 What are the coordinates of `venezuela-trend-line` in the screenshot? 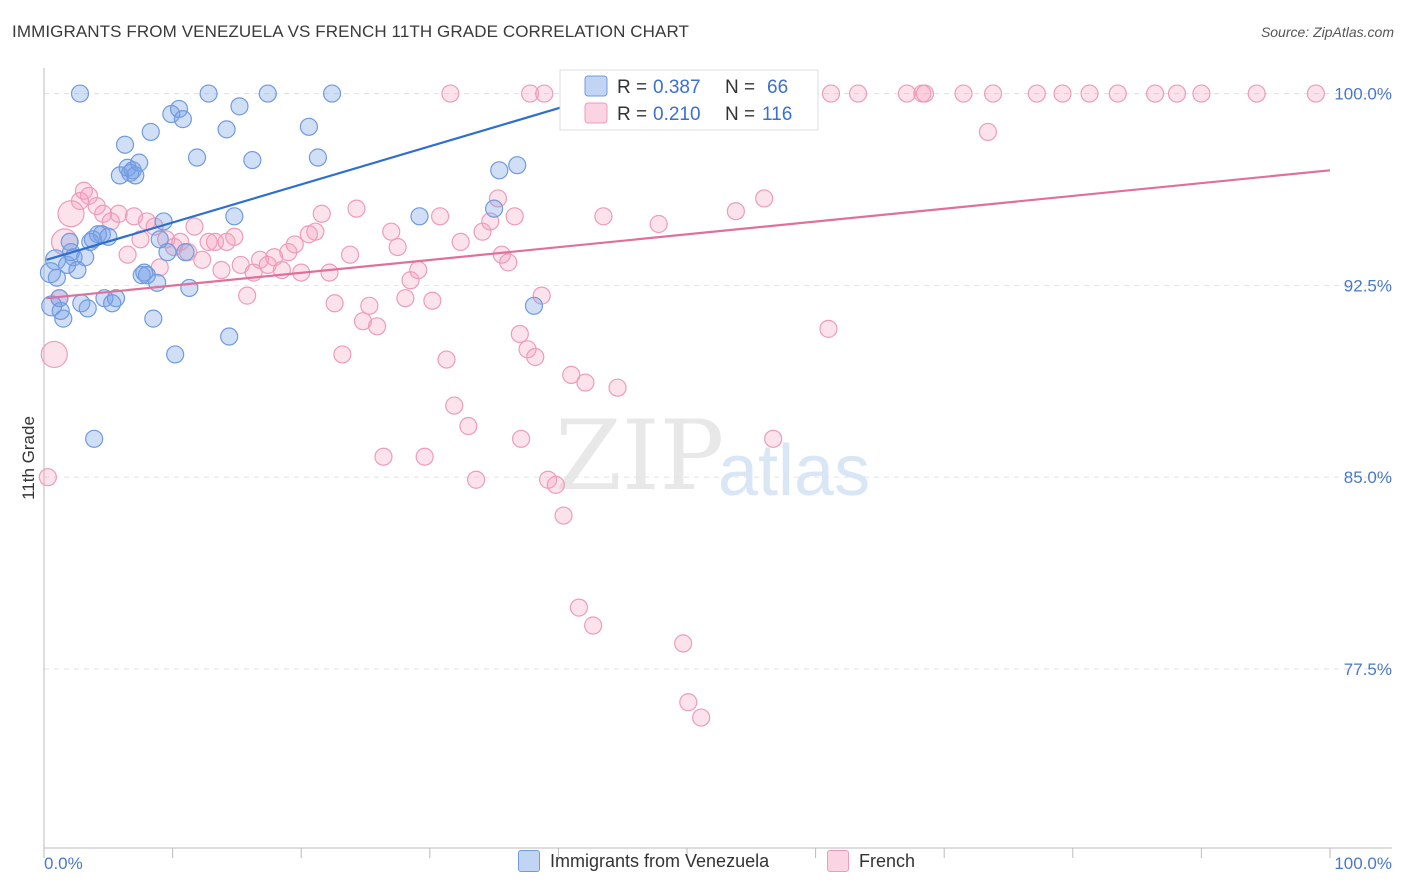 It's located at (306, 183).